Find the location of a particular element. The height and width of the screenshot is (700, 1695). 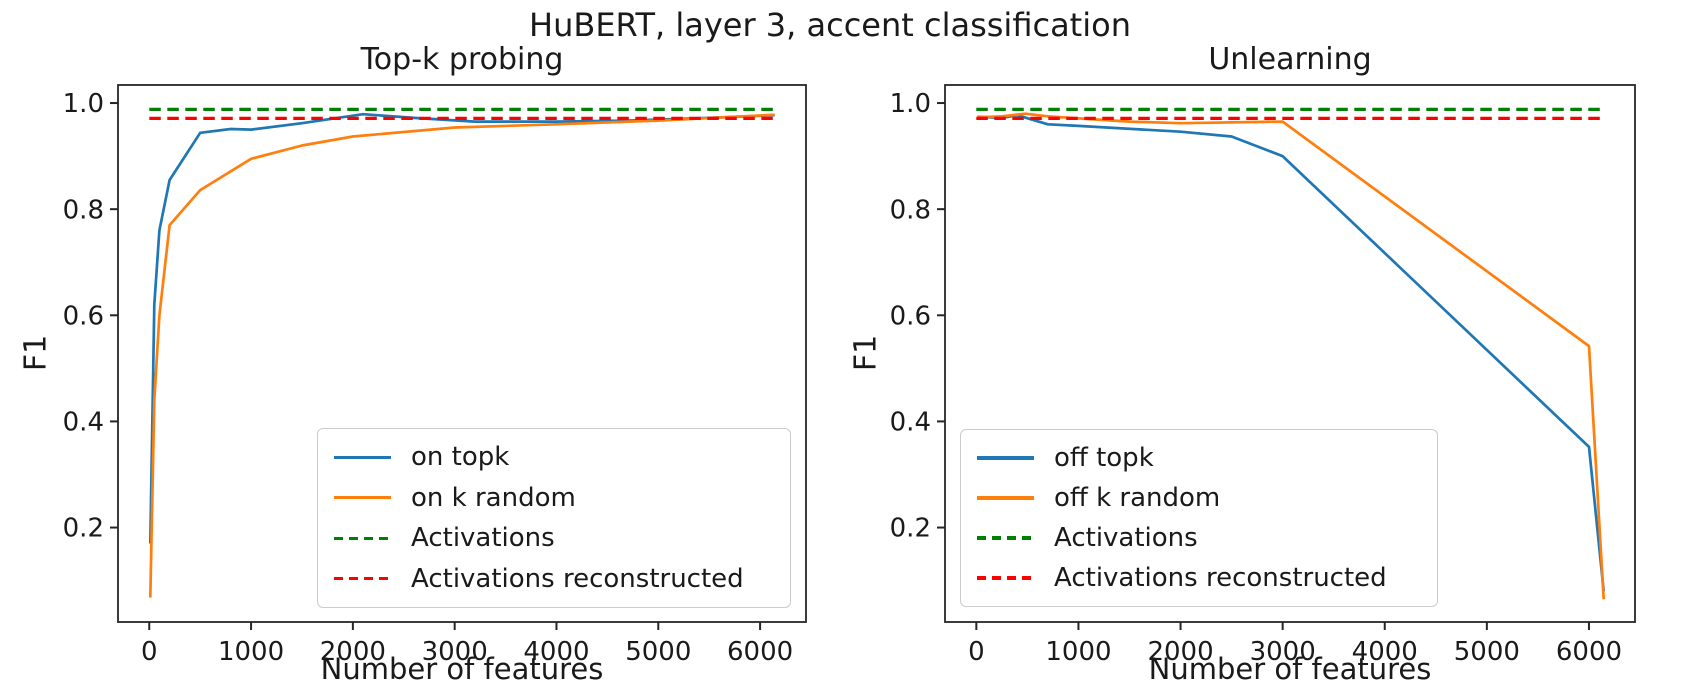

legend-entry-off-topk: off topk is located at coordinates (1199, 458).